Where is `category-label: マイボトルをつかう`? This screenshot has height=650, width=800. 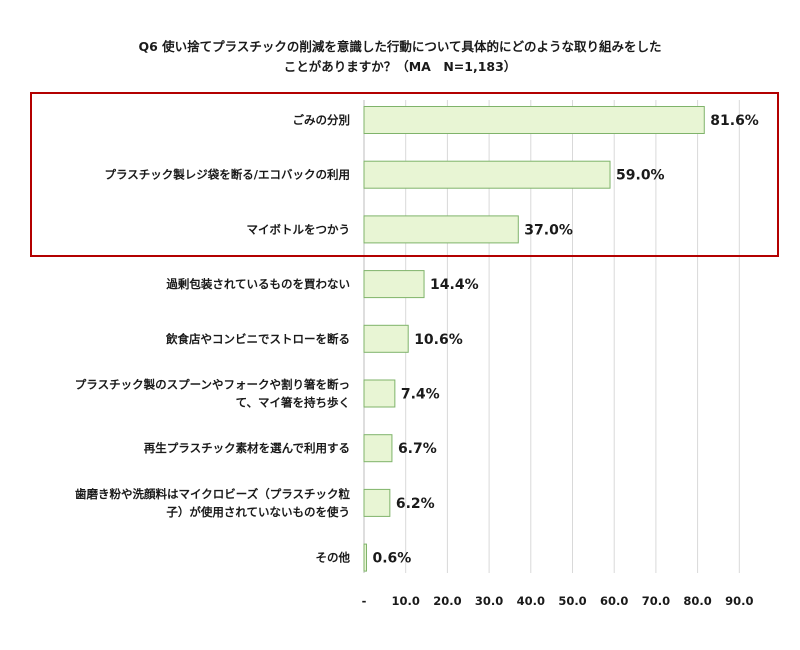
category-label: マイボトルをつかう is located at coordinates (299, 229).